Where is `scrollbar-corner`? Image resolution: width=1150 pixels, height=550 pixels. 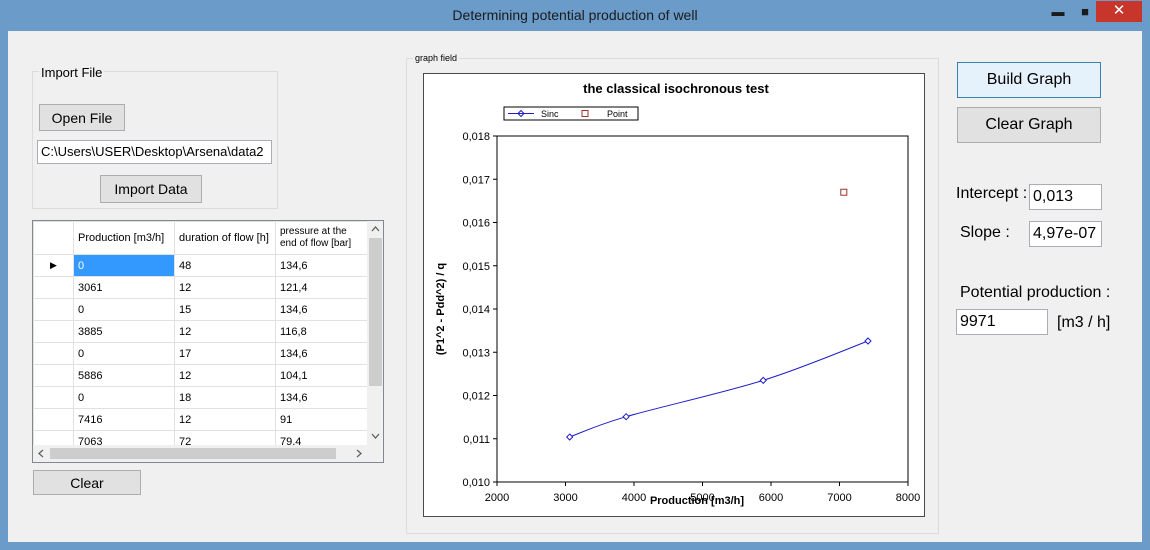 scrollbar-corner is located at coordinates (375, 453).